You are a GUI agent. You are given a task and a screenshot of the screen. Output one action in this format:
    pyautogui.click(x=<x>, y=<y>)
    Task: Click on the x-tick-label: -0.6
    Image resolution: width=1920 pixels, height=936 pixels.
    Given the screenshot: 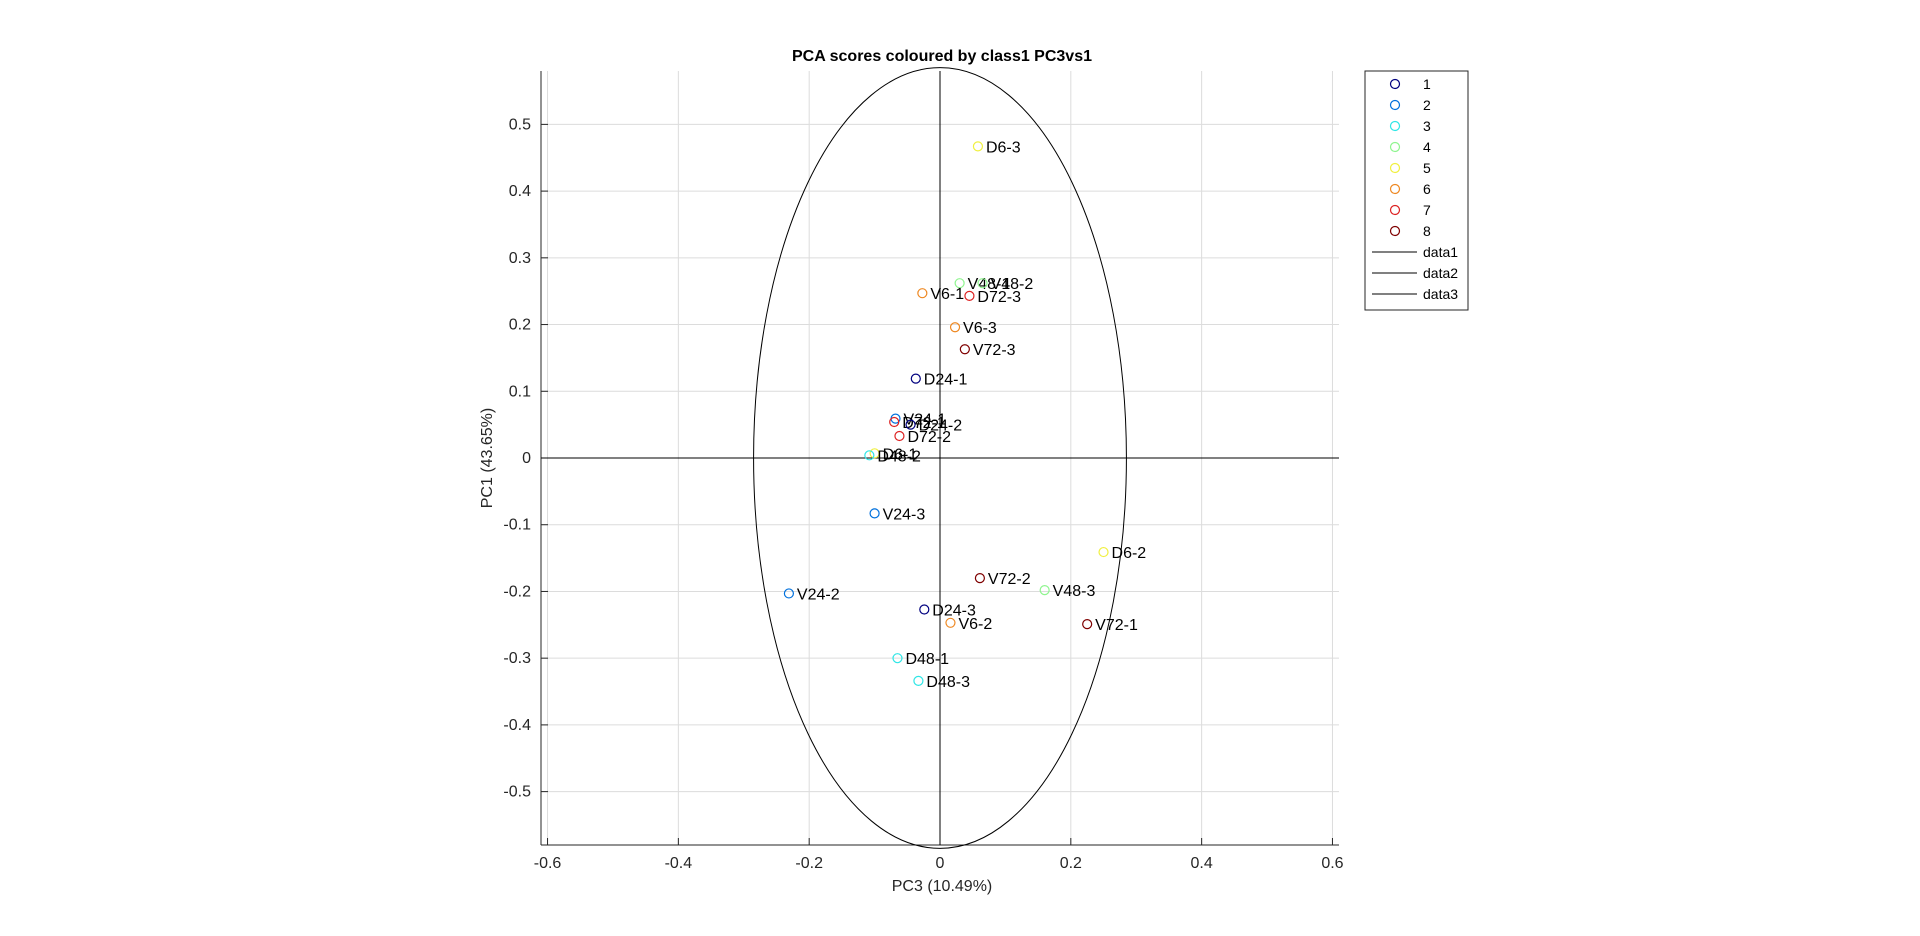 What is the action you would take?
    pyautogui.click(x=548, y=863)
    